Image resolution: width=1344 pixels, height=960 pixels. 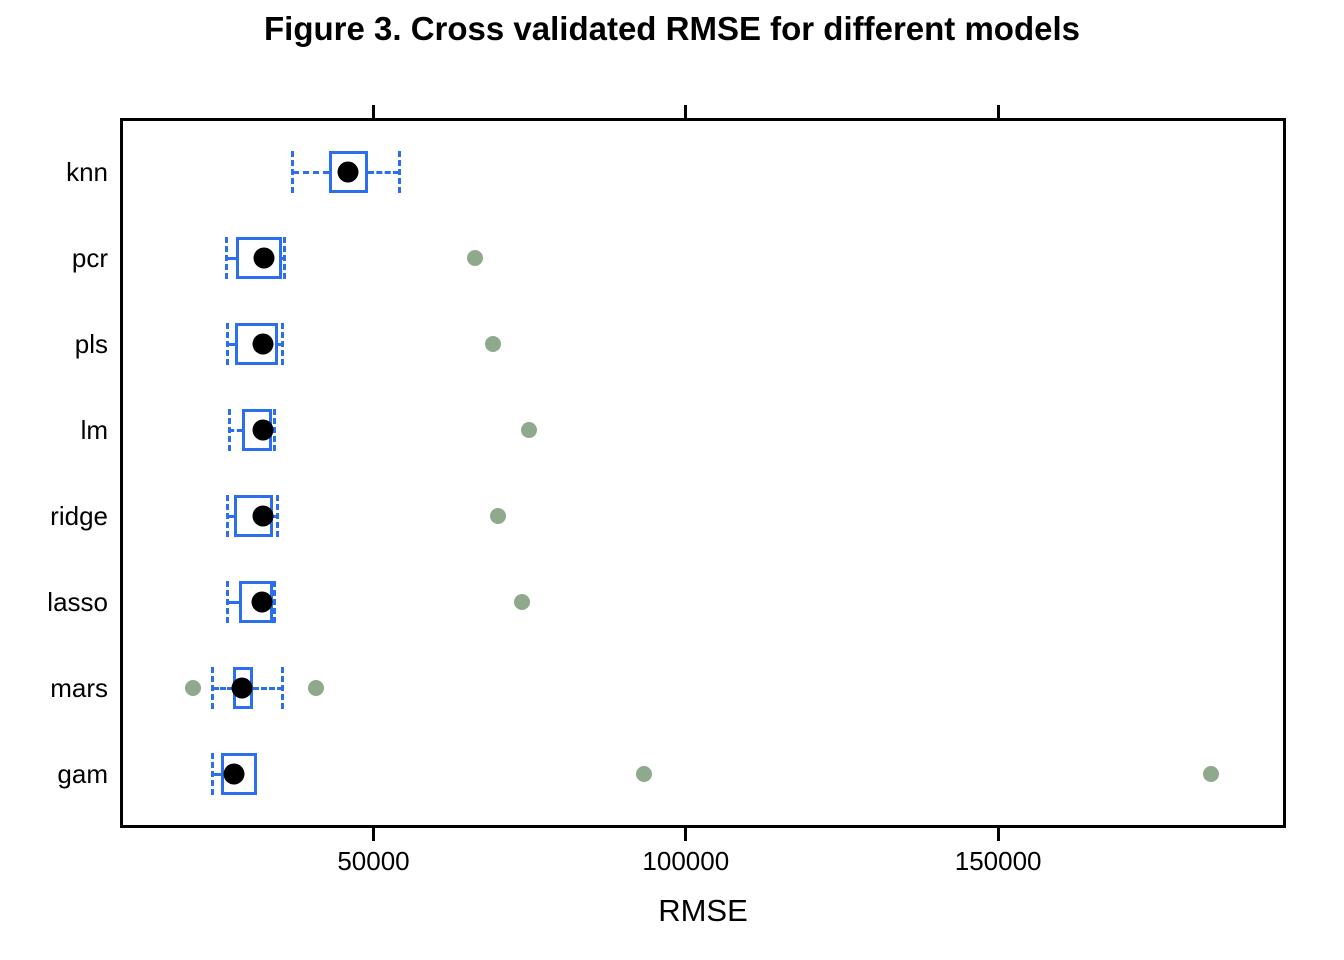 What do you see at coordinates (87, 172) in the screenshot?
I see `y-axis-label-knn: knn` at bounding box center [87, 172].